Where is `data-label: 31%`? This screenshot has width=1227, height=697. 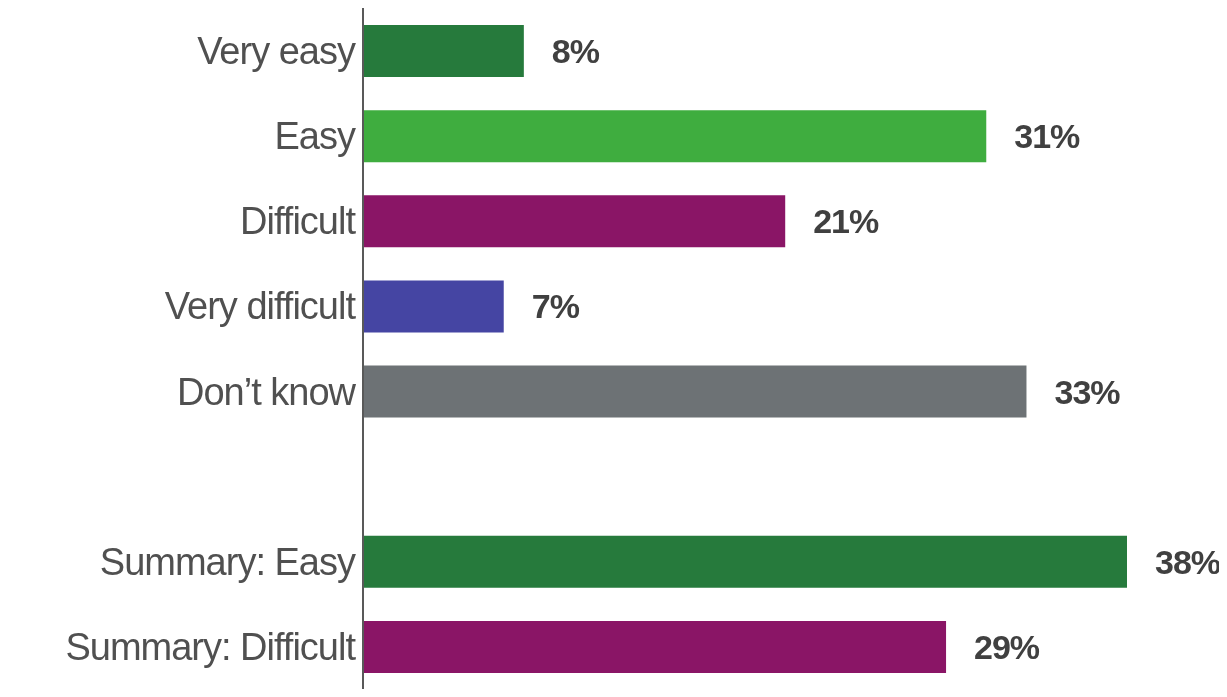
data-label: 31% is located at coordinates (1047, 136).